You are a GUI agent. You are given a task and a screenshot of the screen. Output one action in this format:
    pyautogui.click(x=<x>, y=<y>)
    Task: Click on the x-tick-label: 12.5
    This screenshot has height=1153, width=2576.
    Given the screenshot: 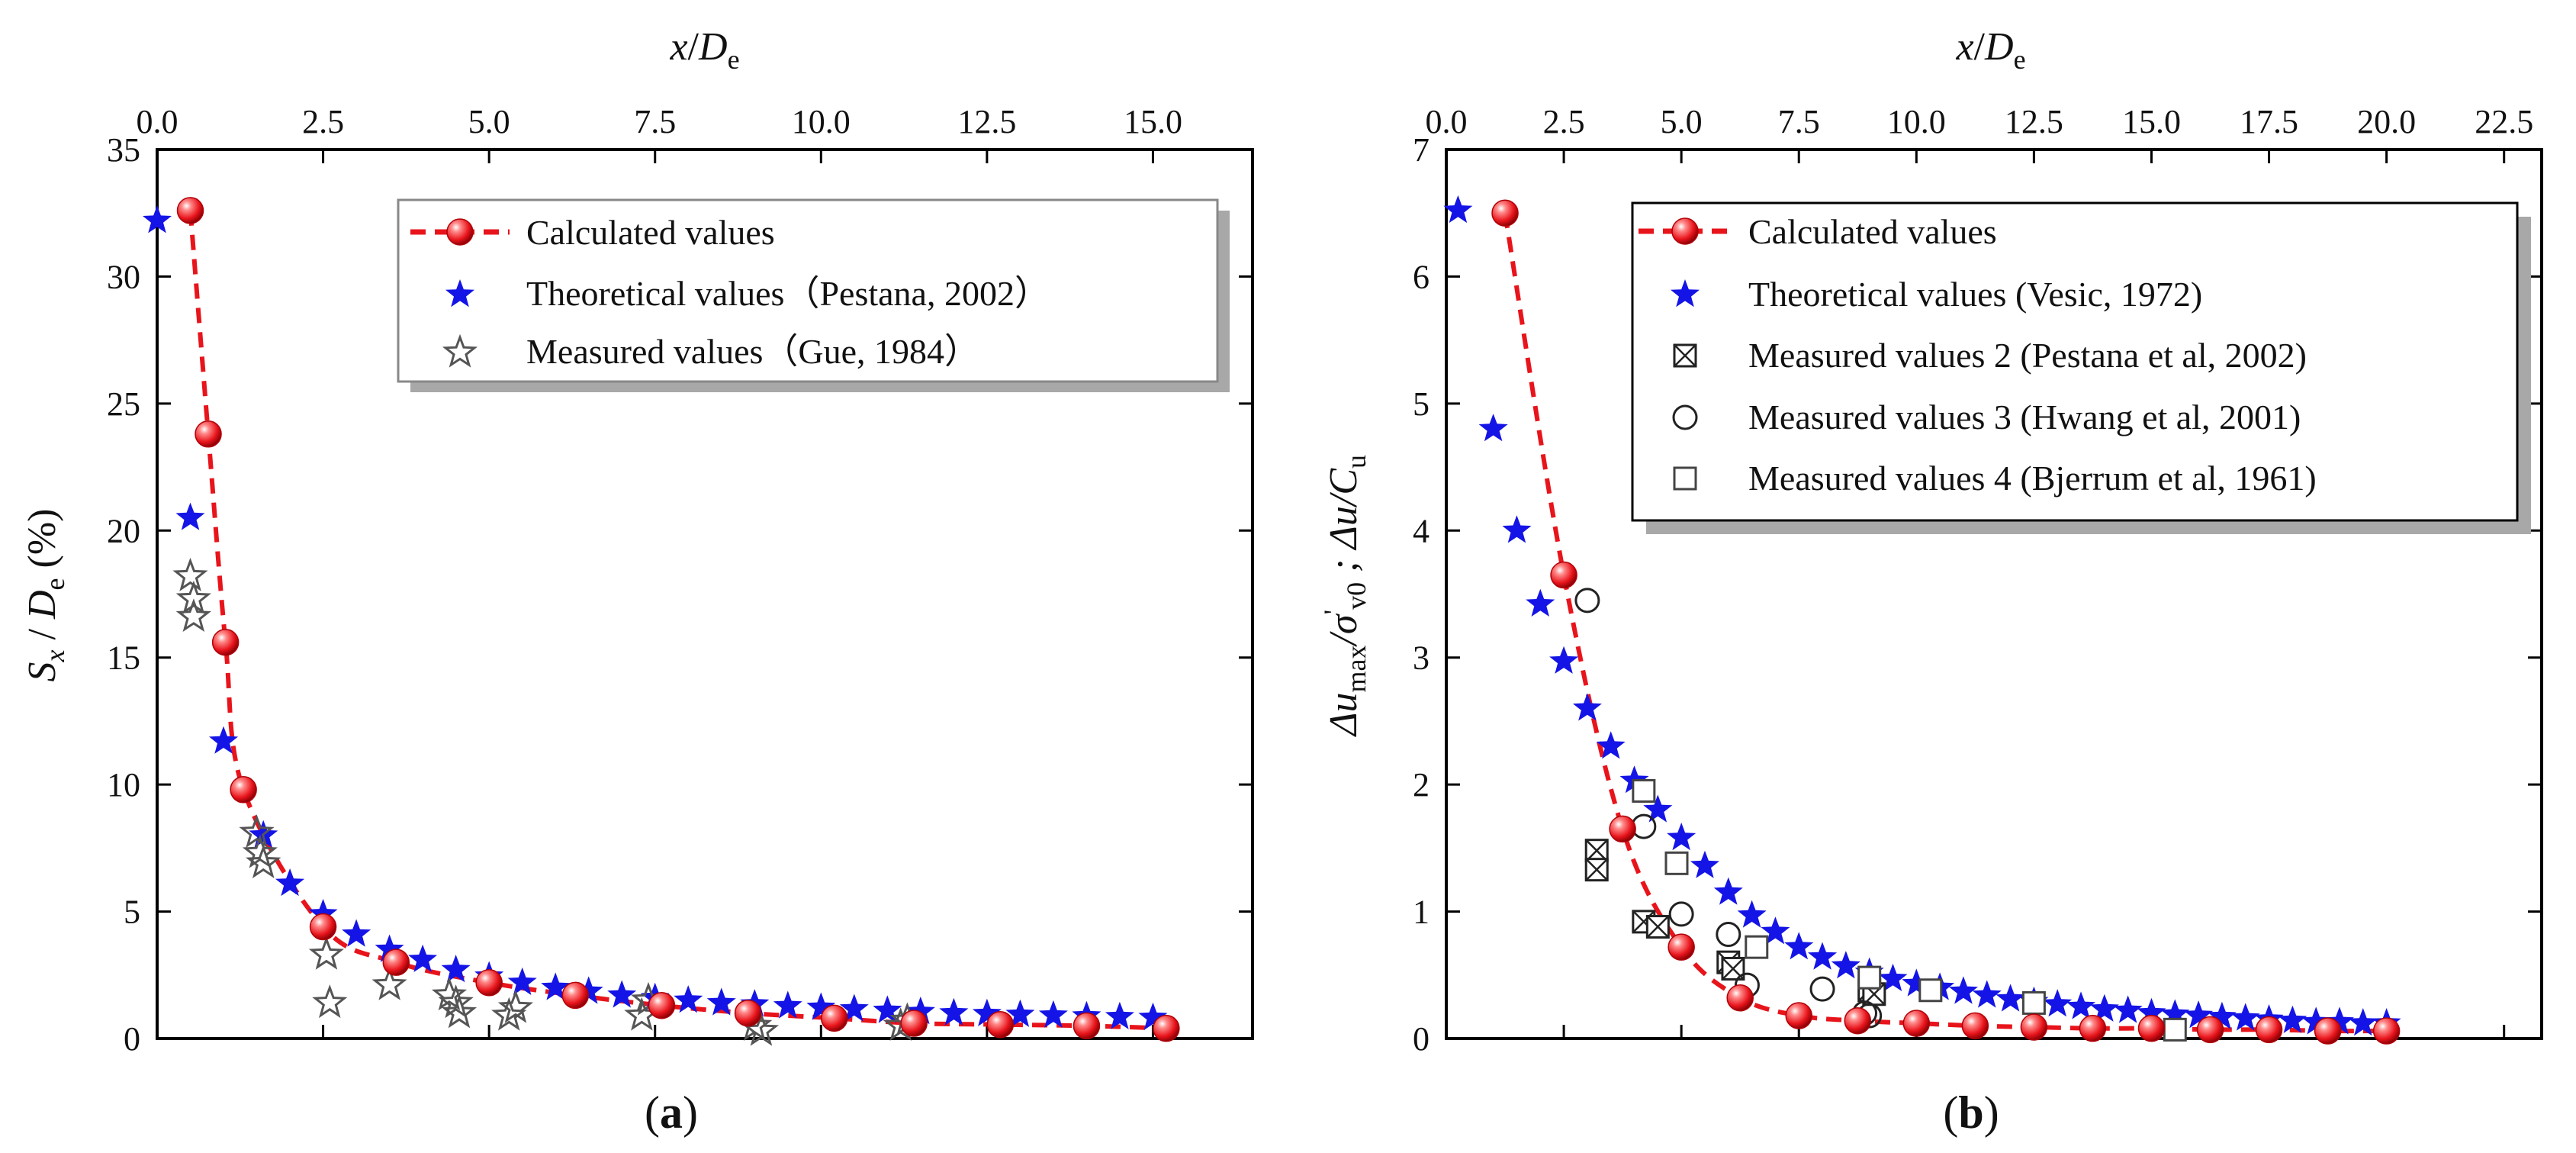 What is the action you would take?
    pyautogui.click(x=2034, y=121)
    